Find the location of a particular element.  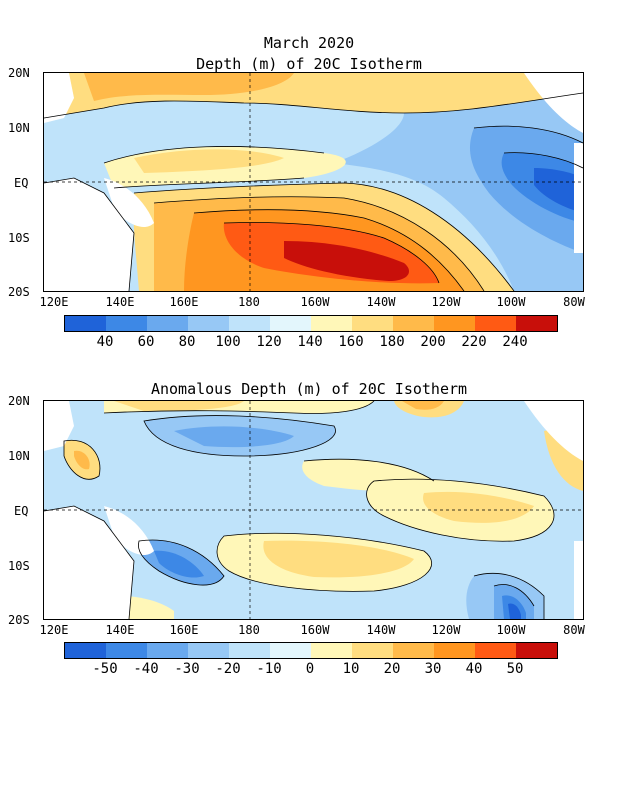

panel1-colorbar-tick-label: 240 is located at coordinates (515, 342).